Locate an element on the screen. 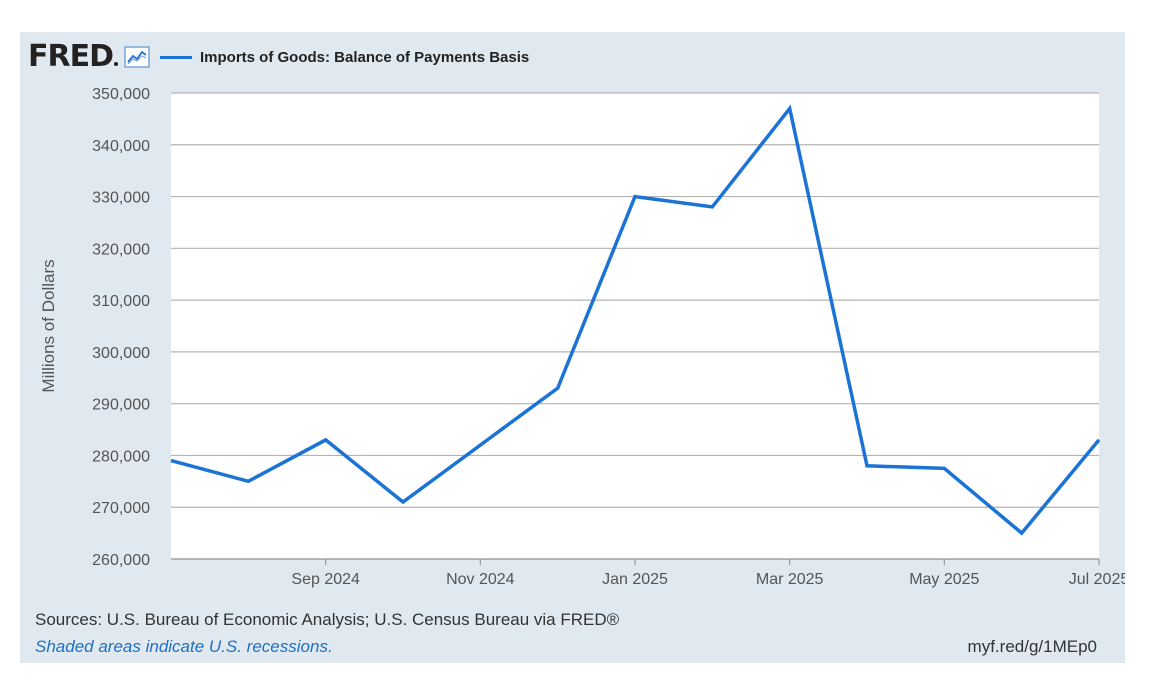 The width and height of the screenshot is (1149, 685). y-axis-label: Millions of Dollars is located at coordinates (48, 325).